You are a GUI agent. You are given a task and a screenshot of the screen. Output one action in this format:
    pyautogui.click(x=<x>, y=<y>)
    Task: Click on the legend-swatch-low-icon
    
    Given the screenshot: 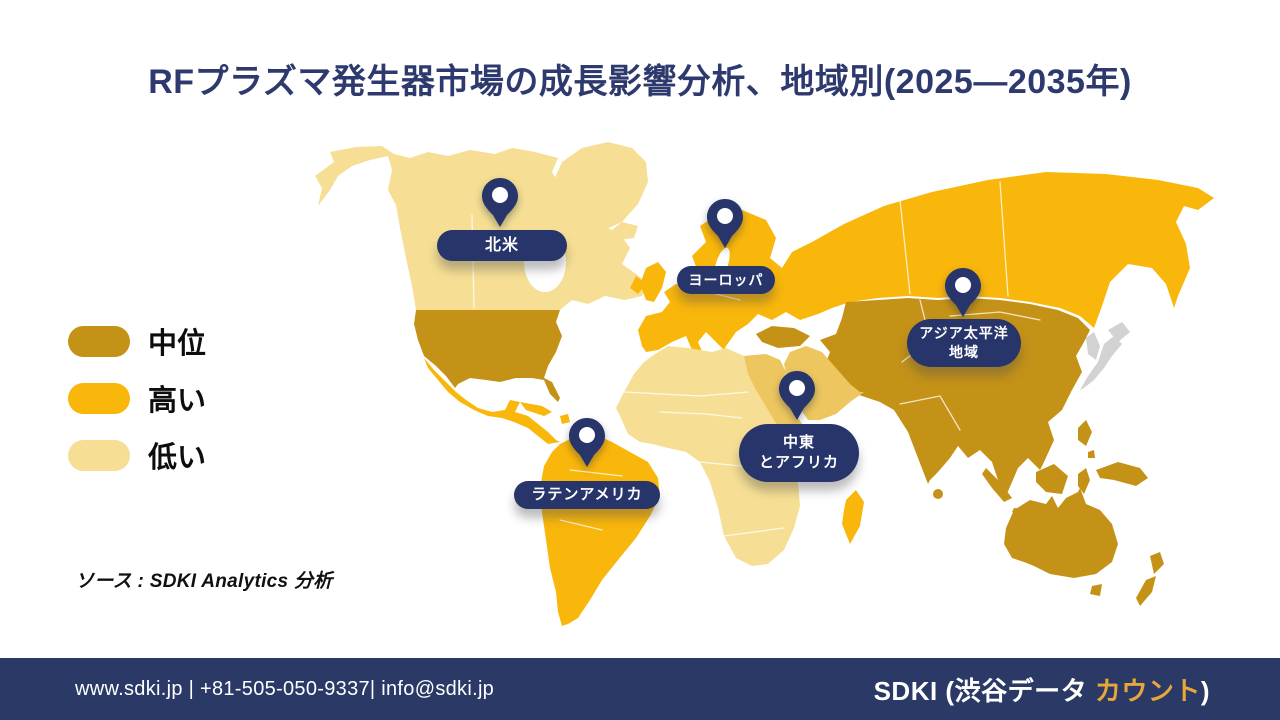 What is the action you would take?
    pyautogui.click(x=99, y=455)
    